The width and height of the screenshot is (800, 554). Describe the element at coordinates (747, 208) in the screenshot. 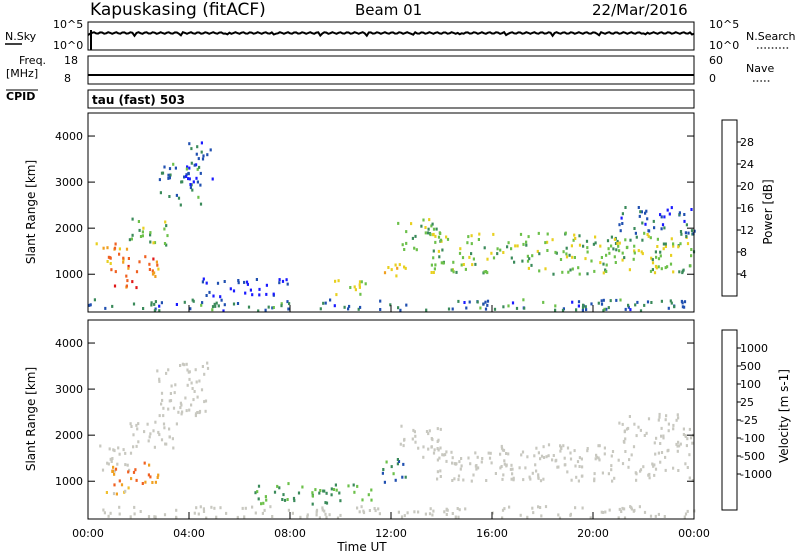

I see `colorbar-tick-label: 16` at that location.